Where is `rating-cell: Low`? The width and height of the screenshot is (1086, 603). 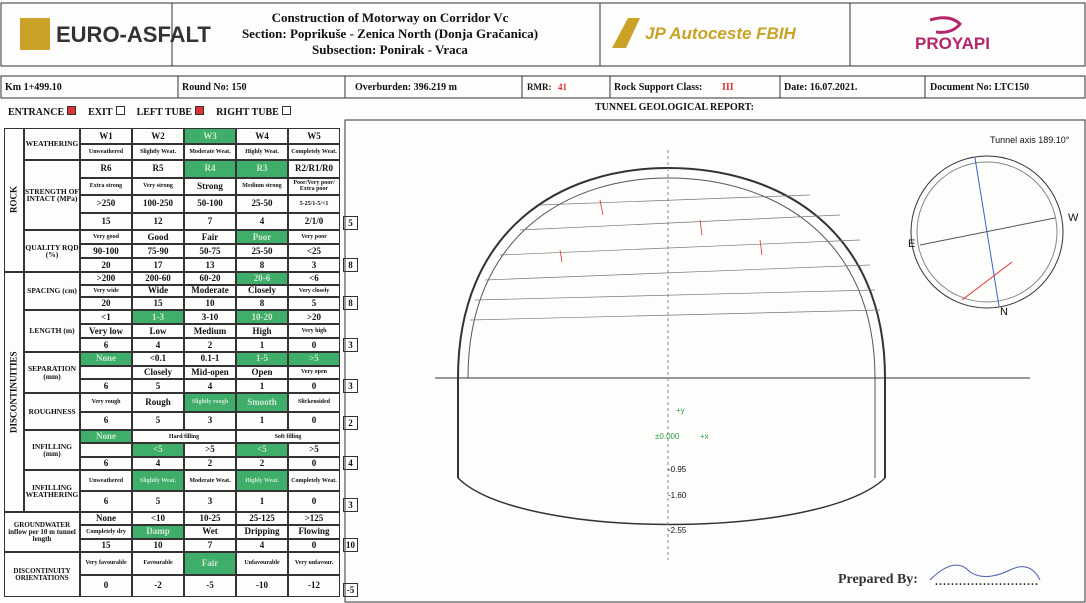 rating-cell: Low is located at coordinates (158, 331).